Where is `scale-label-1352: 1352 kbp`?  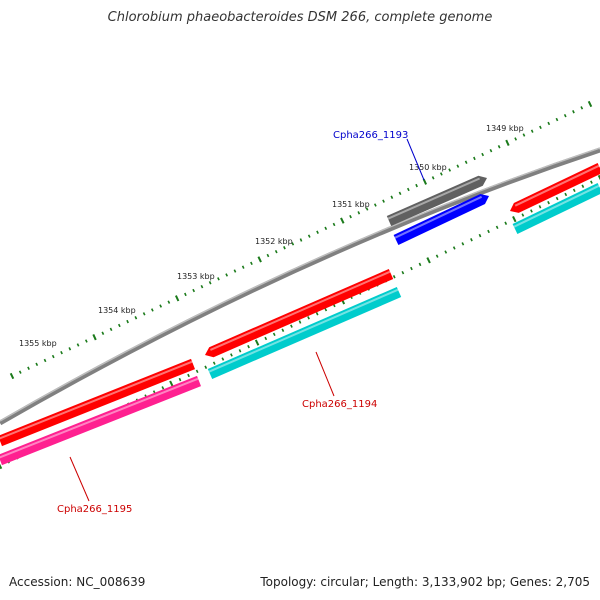 scale-label-1352: 1352 kbp is located at coordinates (274, 241).